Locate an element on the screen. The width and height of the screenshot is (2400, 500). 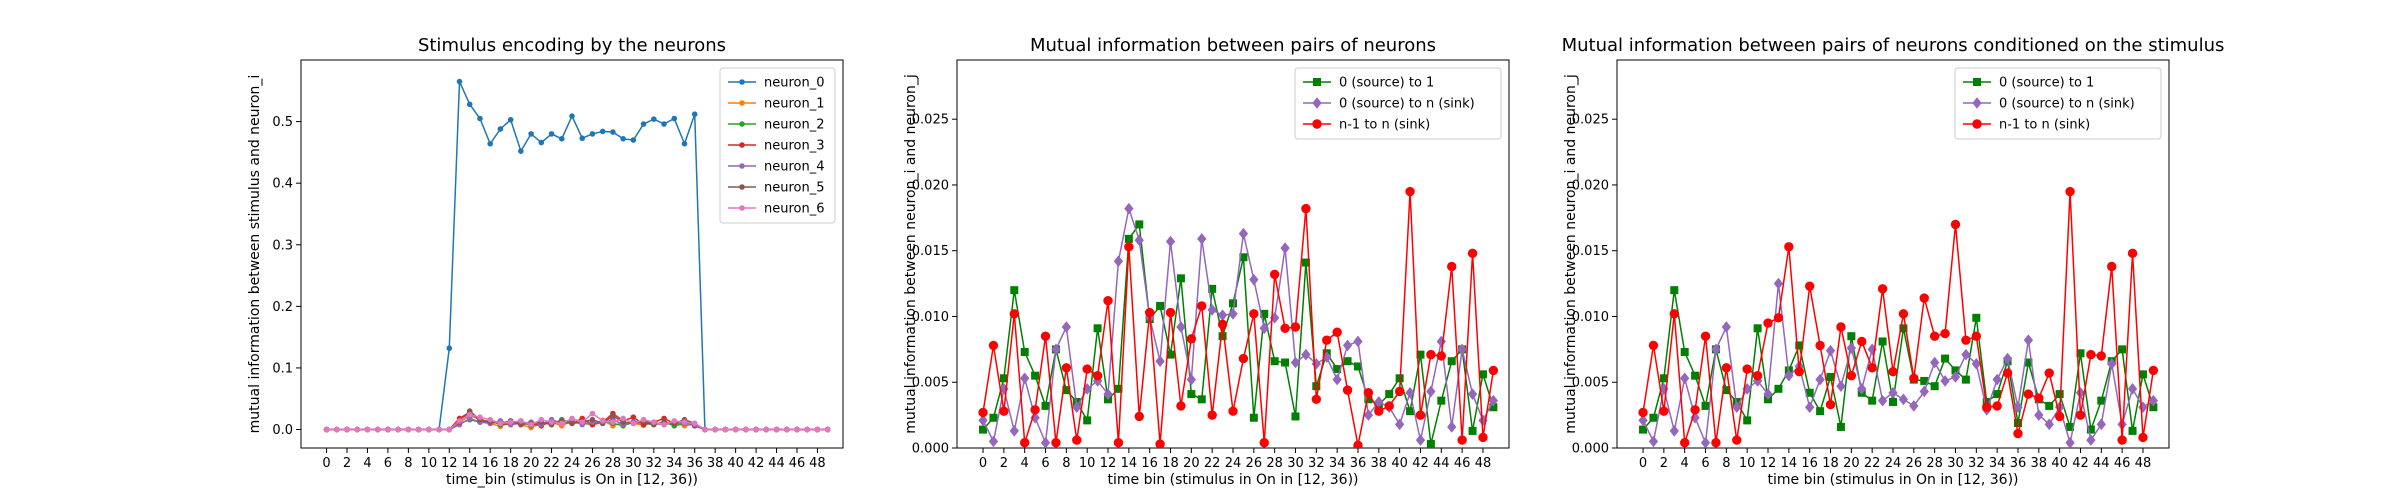
x-tick-label: 8 is located at coordinates (1066, 463).